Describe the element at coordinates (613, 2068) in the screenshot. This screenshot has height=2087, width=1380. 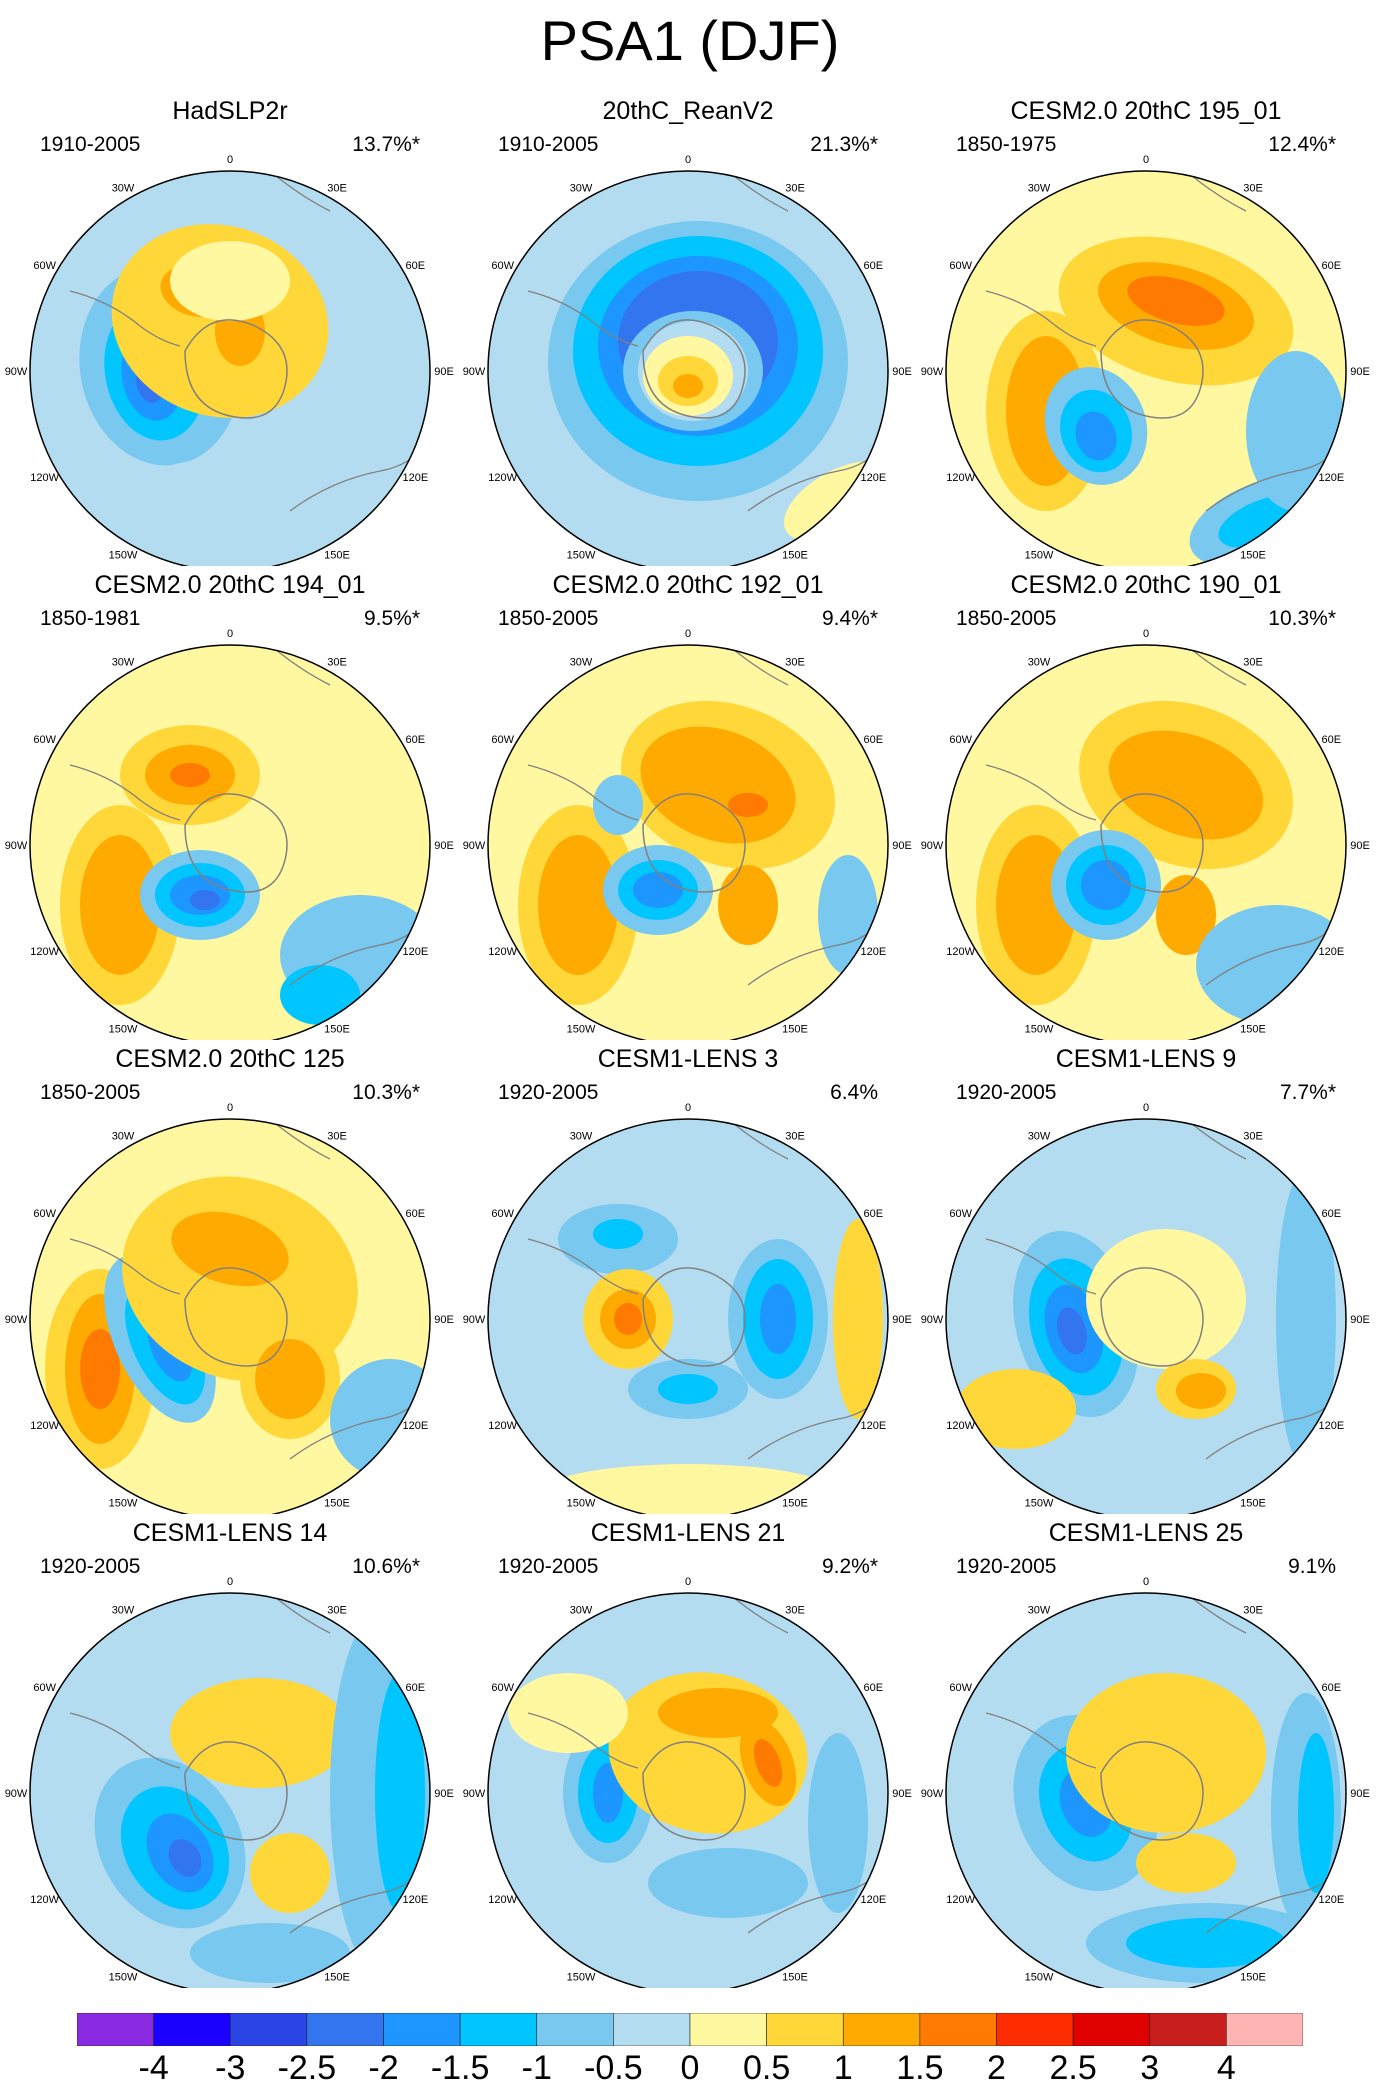
I see `colorbar-tick-label: -0.5` at that location.